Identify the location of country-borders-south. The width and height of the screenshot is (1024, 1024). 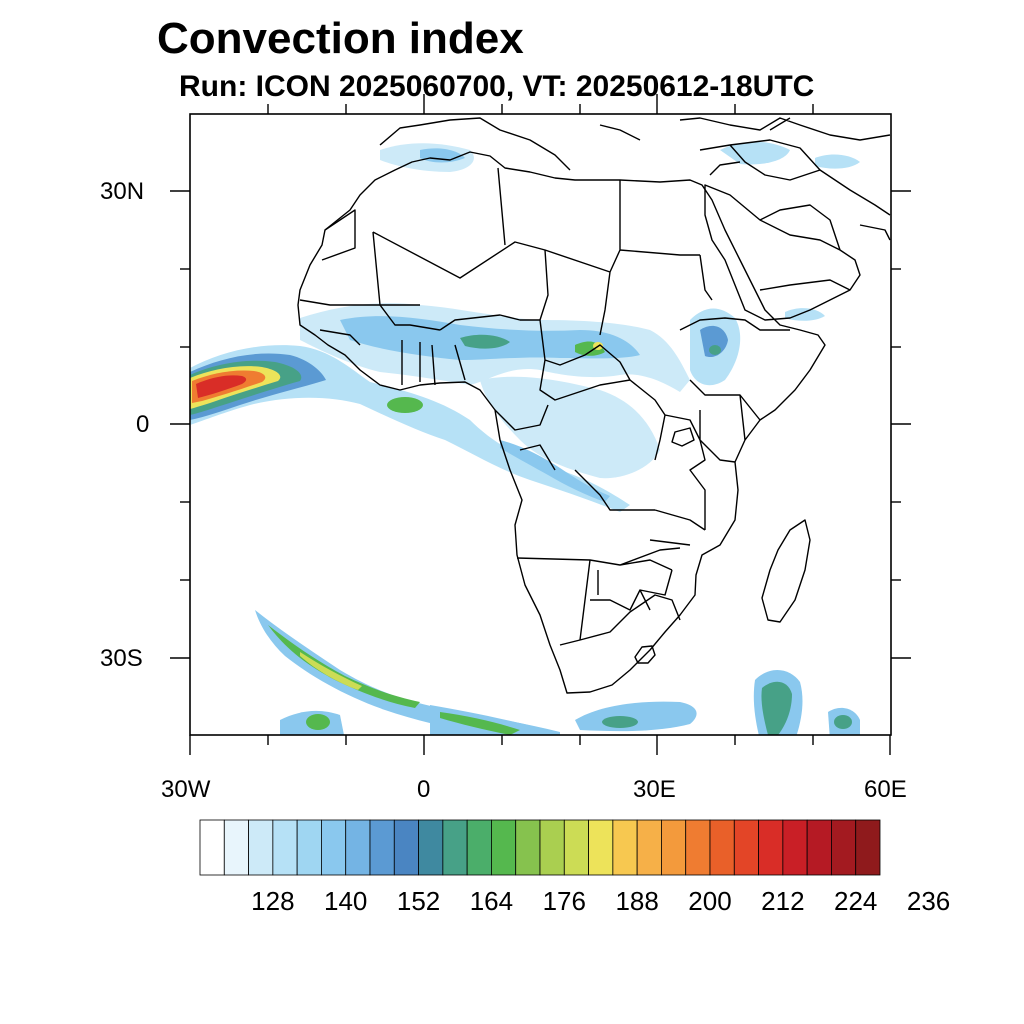
(598, 596).